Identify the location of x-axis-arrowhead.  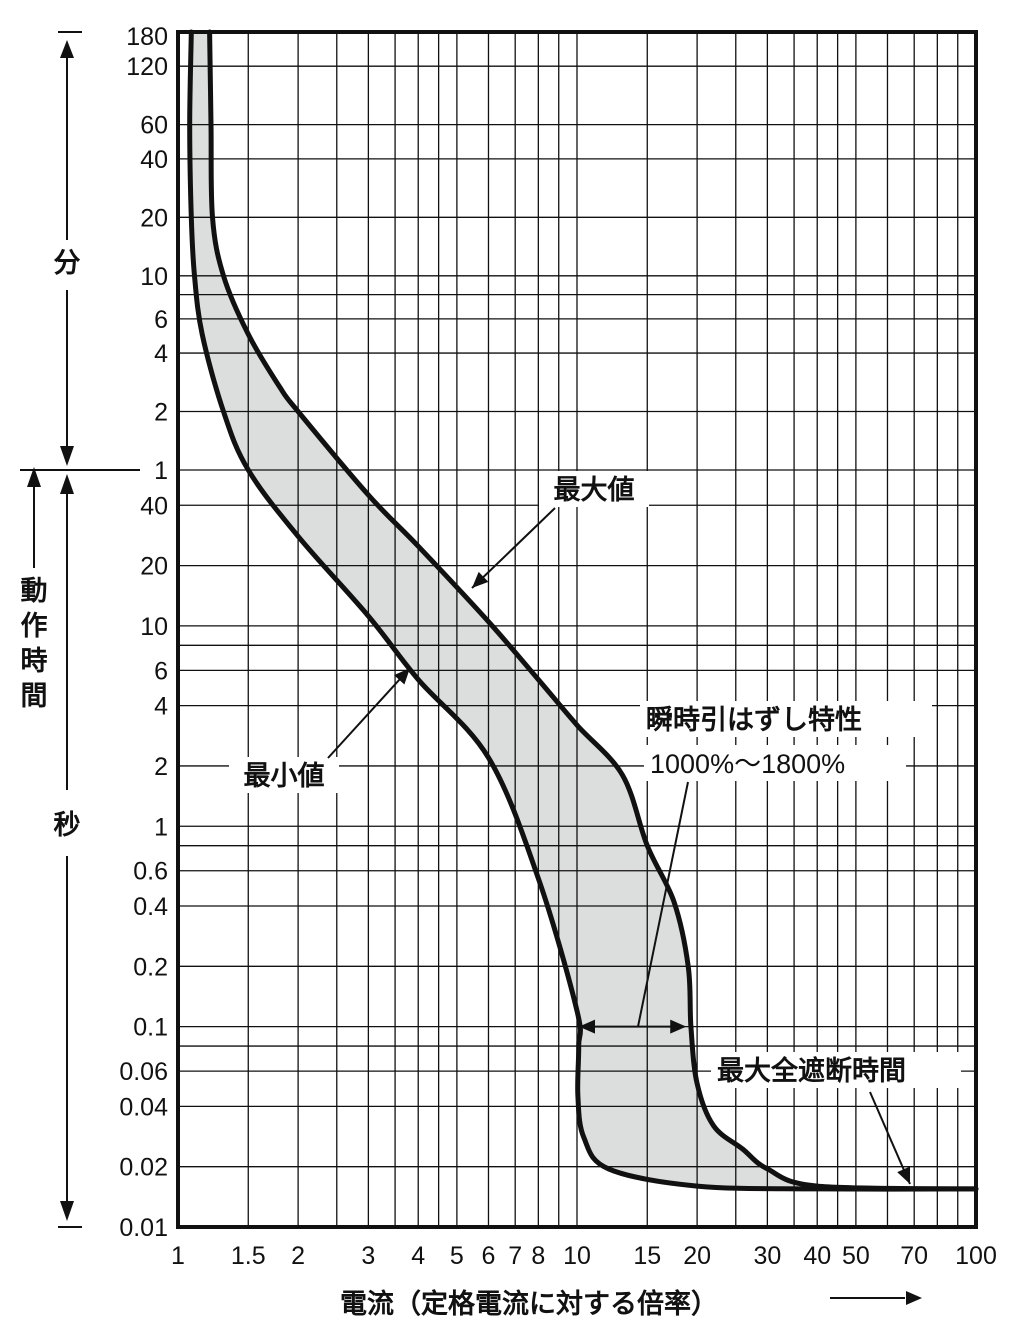
(914, 1298).